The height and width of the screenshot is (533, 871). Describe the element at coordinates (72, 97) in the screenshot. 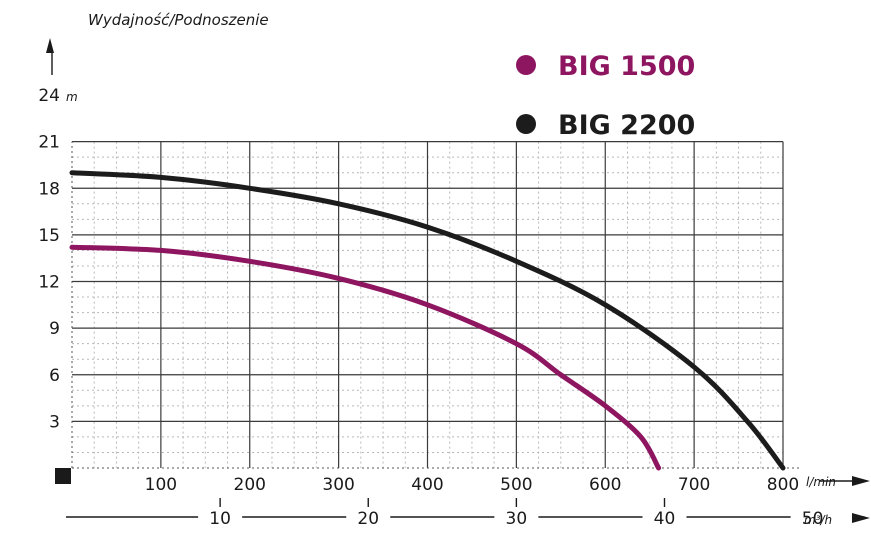

I see `y-axis-unit: m` at that location.